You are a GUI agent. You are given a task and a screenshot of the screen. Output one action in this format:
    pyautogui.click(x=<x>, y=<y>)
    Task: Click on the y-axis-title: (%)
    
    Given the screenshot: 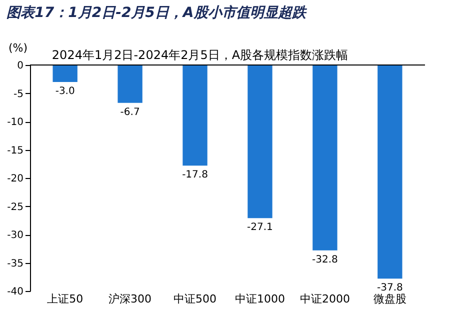 What is the action you would take?
    pyautogui.click(x=18, y=48)
    